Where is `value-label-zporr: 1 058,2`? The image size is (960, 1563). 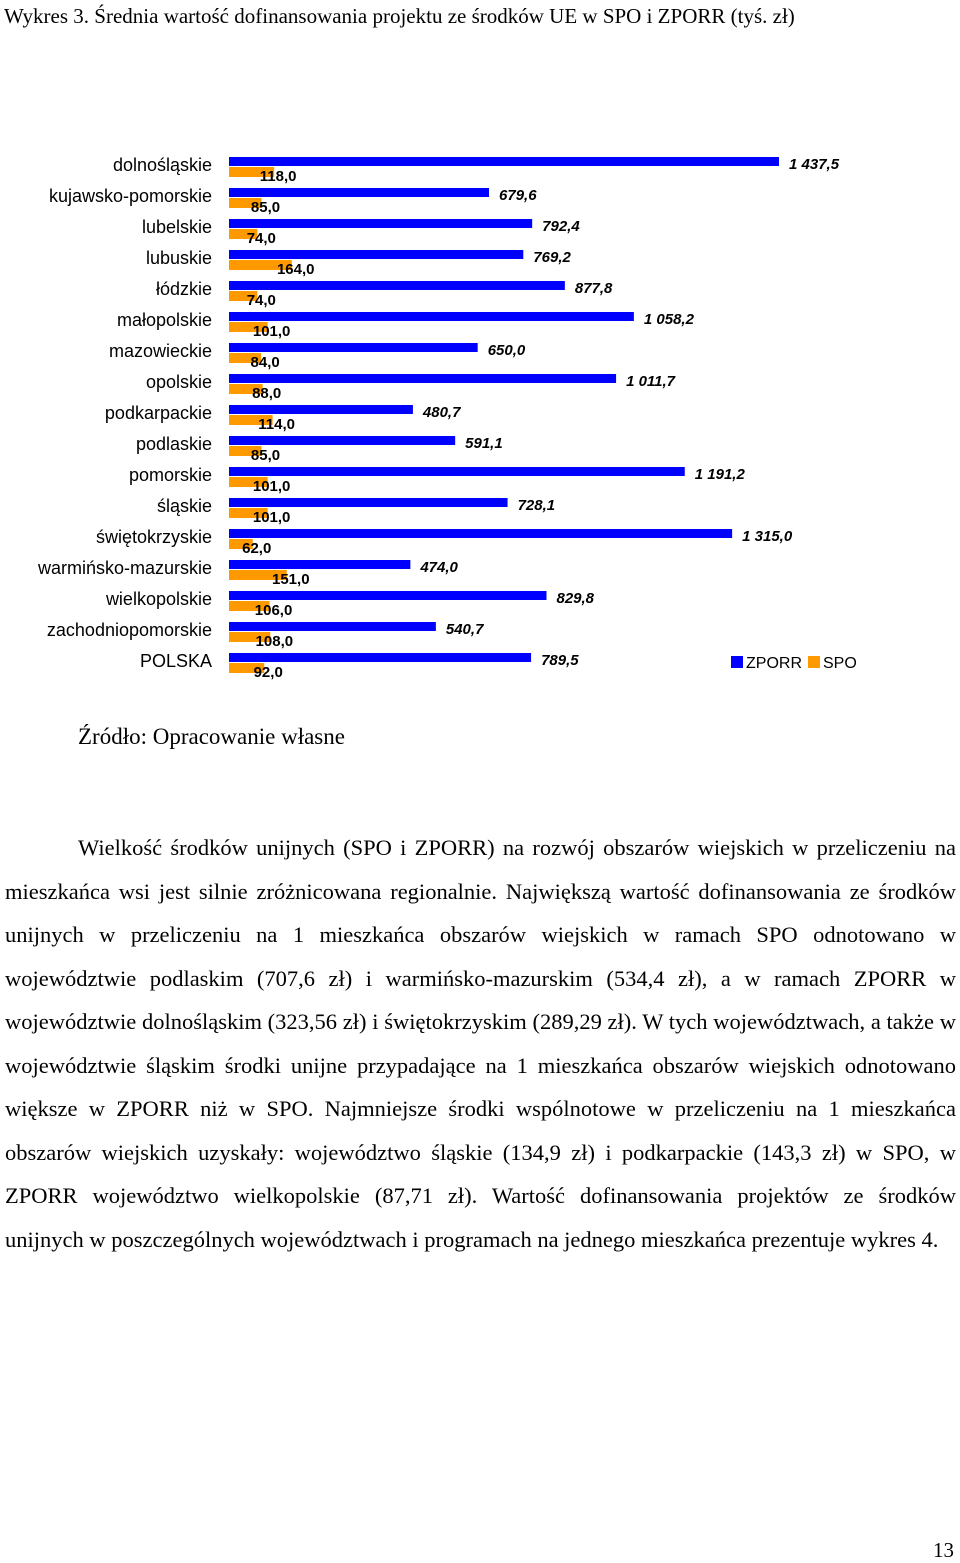 value-label-zporr: 1 058,2 is located at coordinates (669, 319).